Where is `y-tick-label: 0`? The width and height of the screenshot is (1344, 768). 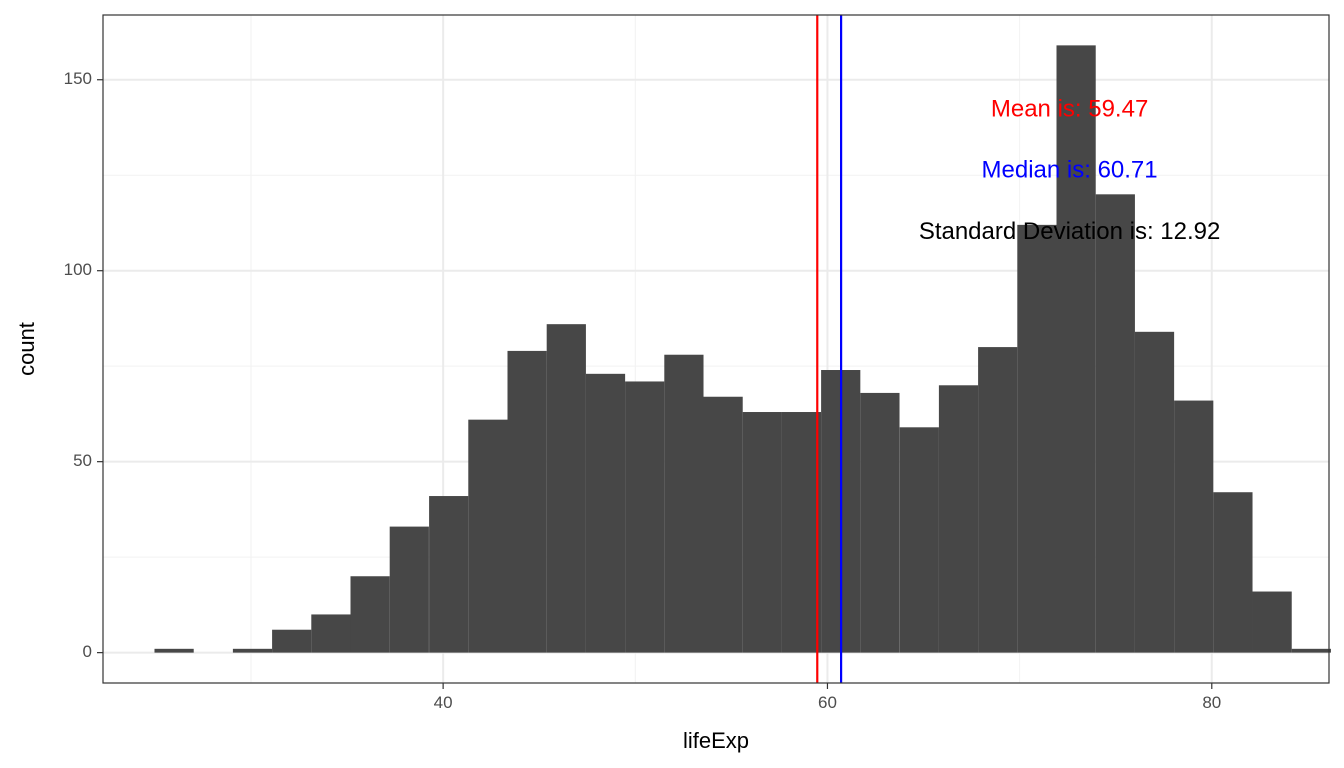 y-tick-label: 0 is located at coordinates (87, 651).